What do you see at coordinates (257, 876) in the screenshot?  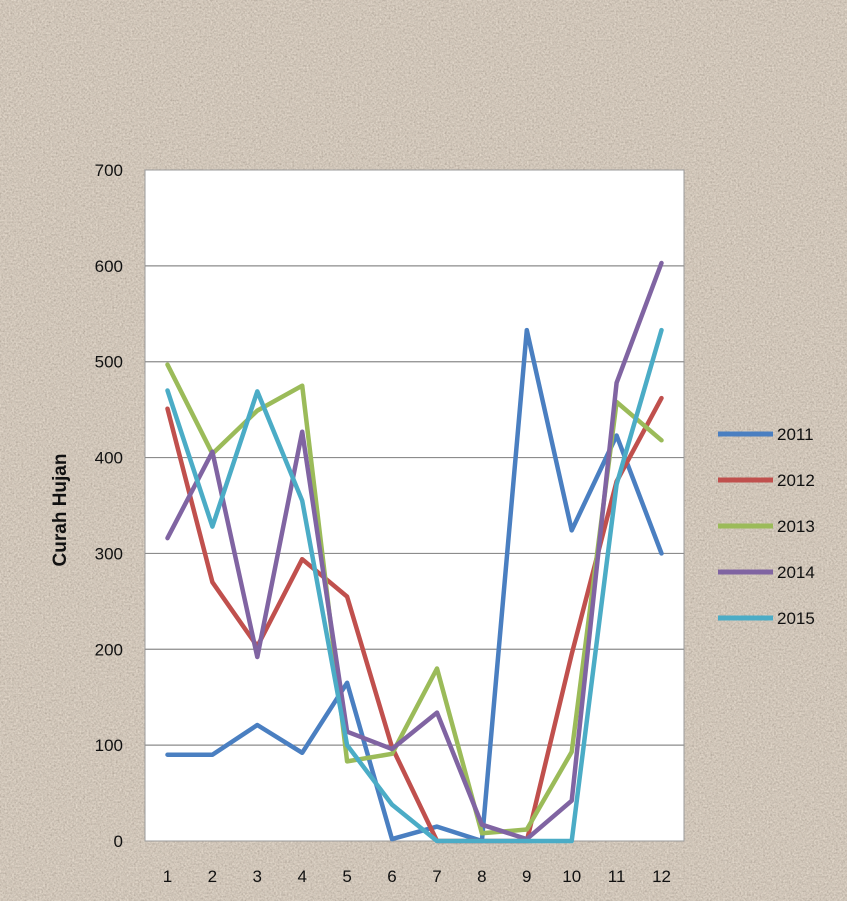 I see `x-tick-label: 3` at bounding box center [257, 876].